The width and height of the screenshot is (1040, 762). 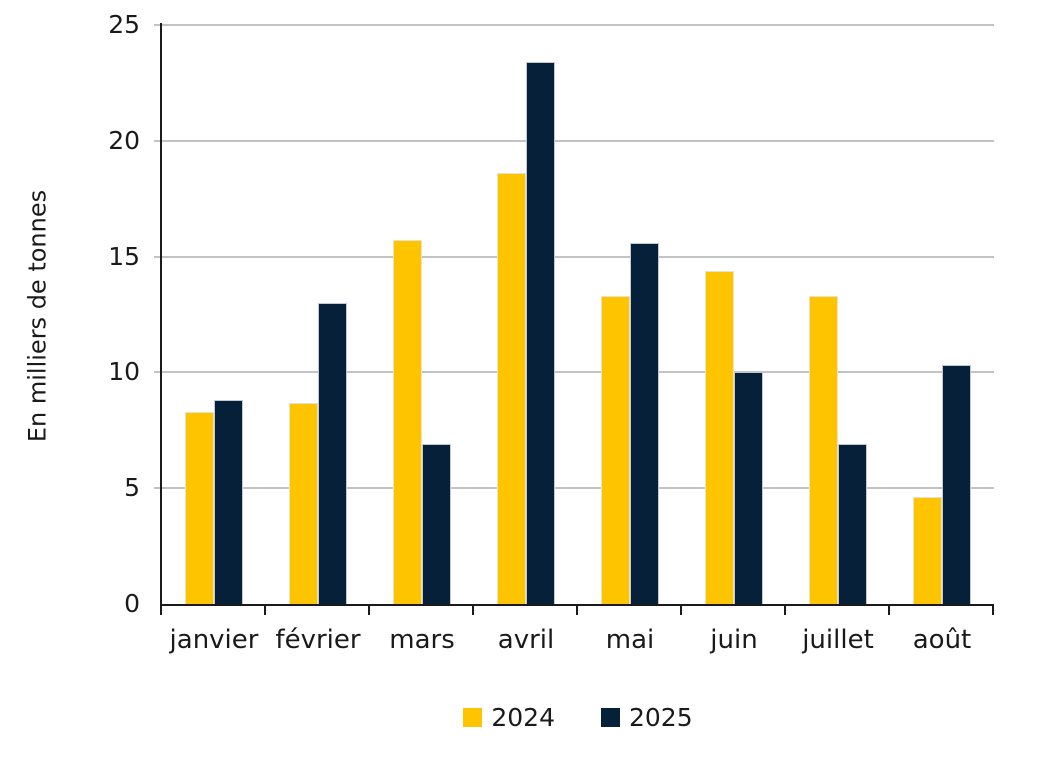 What do you see at coordinates (161, 314) in the screenshot?
I see `y-axis-line` at bounding box center [161, 314].